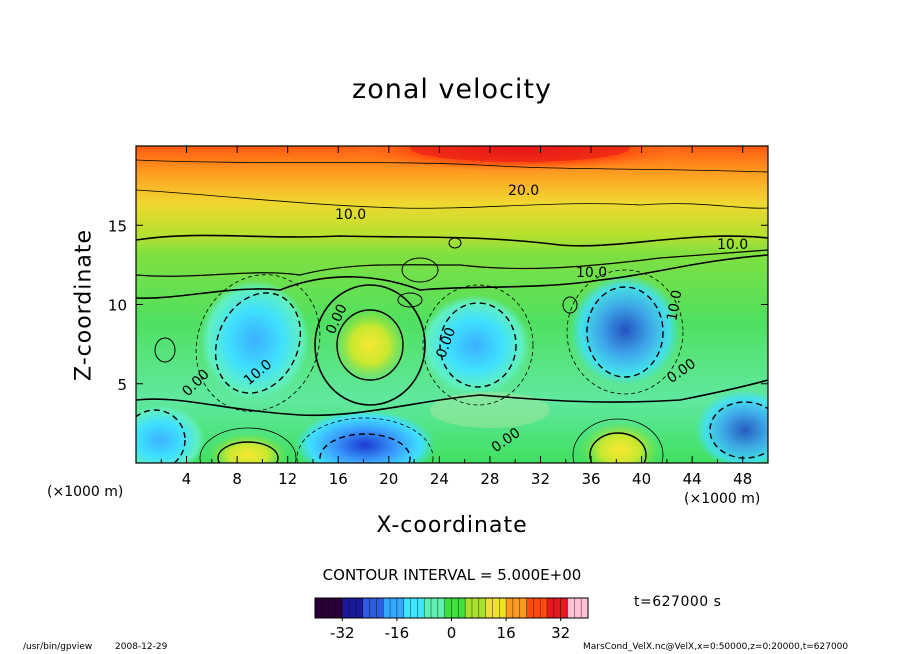 The image size is (904, 654). I want to click on time-label: t=627000 s, so click(678, 602).